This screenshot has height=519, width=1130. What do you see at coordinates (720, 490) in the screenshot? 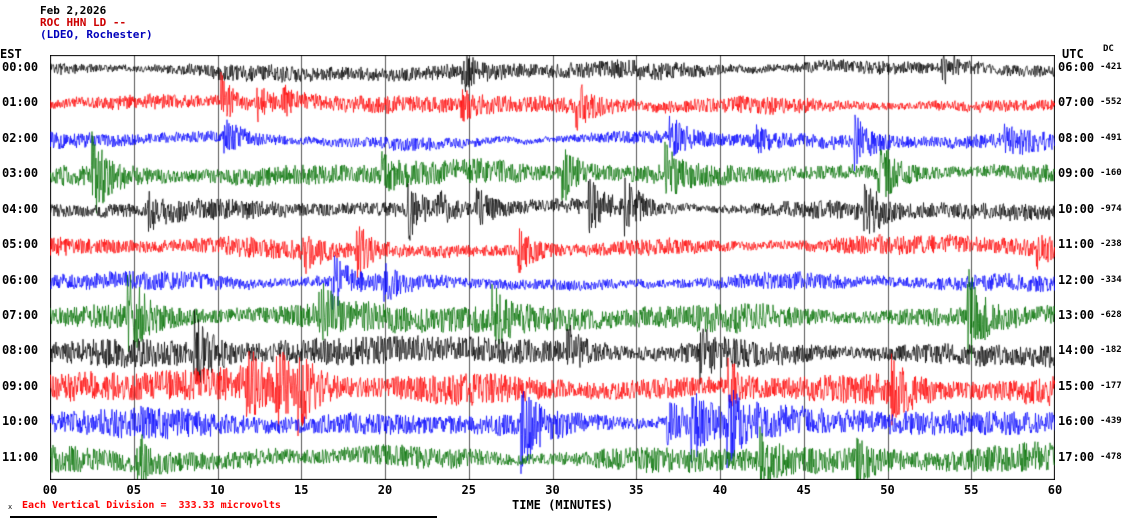
I see `x-tick-label: 40` at bounding box center [720, 490].